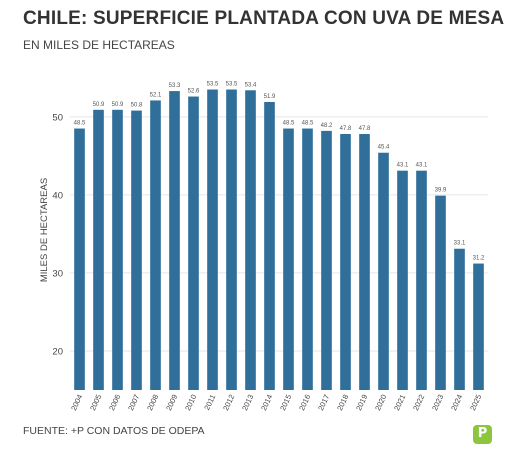 This screenshot has height=450, width=505. I want to click on bar-2017, so click(326, 260).